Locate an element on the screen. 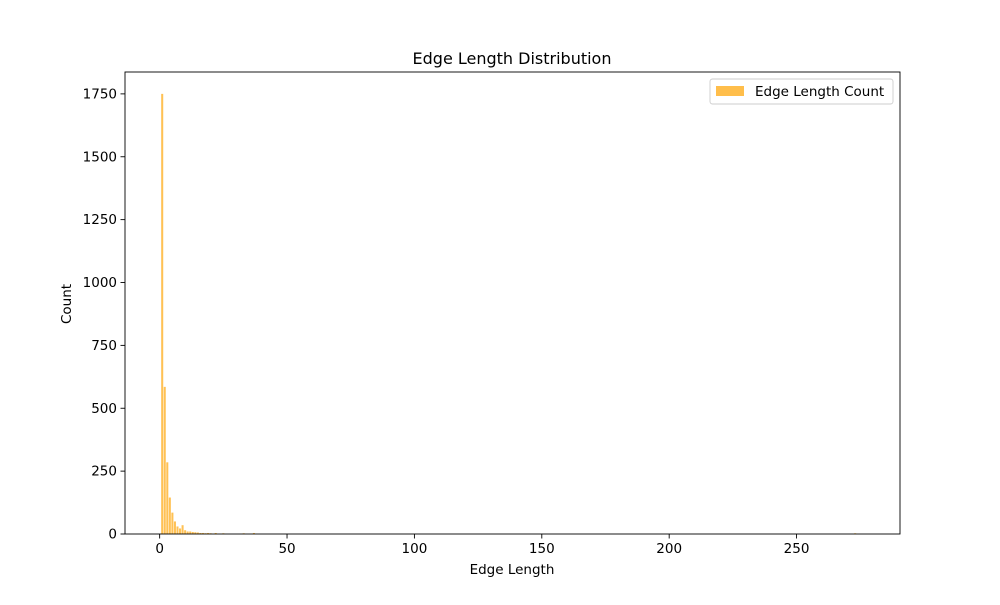 This screenshot has height=605, width=1000. x-tick-label: 200 is located at coordinates (669, 549).